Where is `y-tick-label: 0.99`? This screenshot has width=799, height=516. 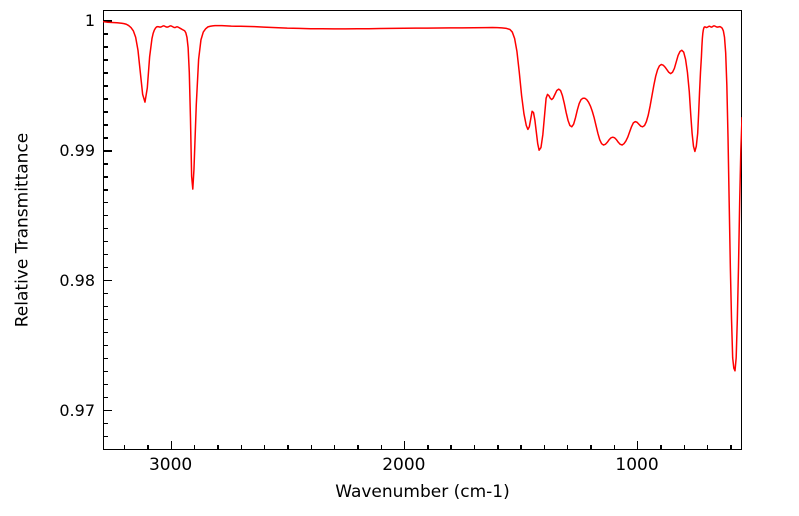 y-tick-label: 0.99 is located at coordinates (77, 151).